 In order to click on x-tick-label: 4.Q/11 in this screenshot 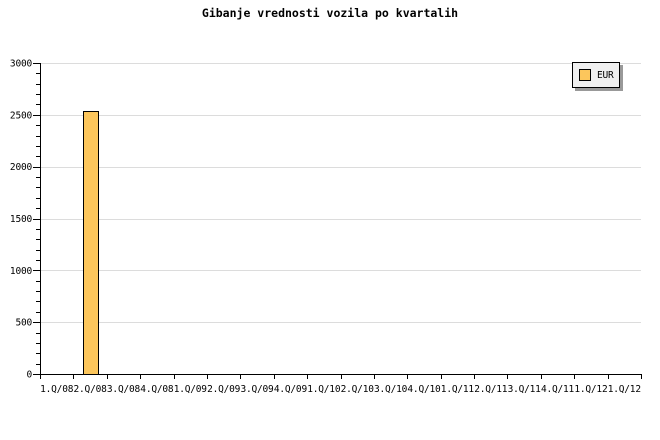, I will do `click(558, 389)`.